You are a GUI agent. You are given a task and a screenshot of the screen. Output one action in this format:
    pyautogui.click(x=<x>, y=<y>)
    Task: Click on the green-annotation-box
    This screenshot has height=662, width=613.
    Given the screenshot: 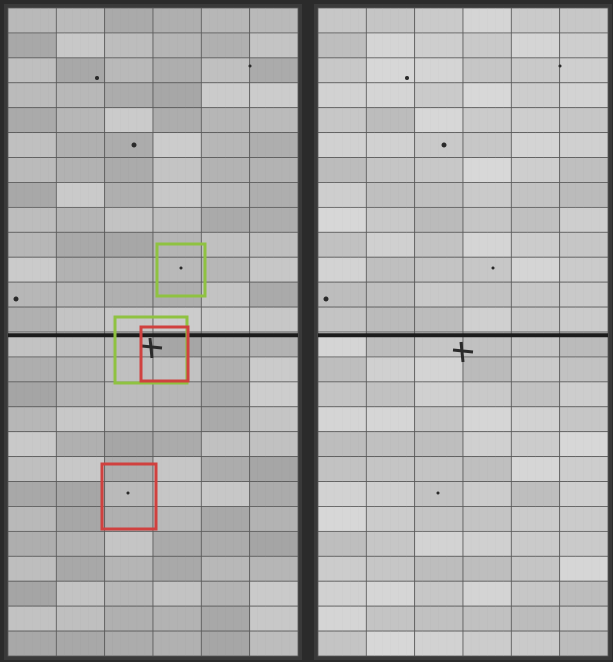 What is the action you would take?
    pyautogui.click(x=181, y=270)
    